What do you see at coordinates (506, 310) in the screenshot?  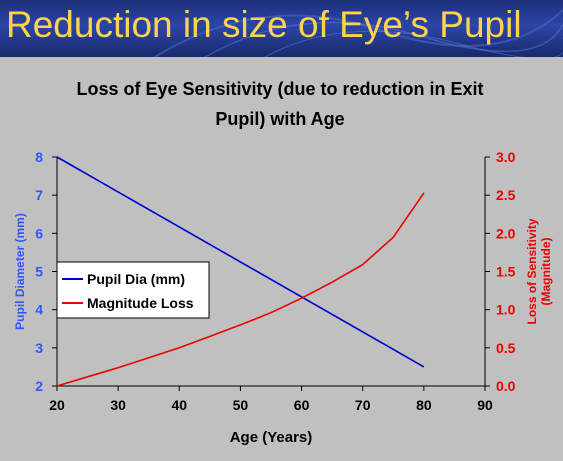 I see `y-right-tick-label: 1.0` at bounding box center [506, 310].